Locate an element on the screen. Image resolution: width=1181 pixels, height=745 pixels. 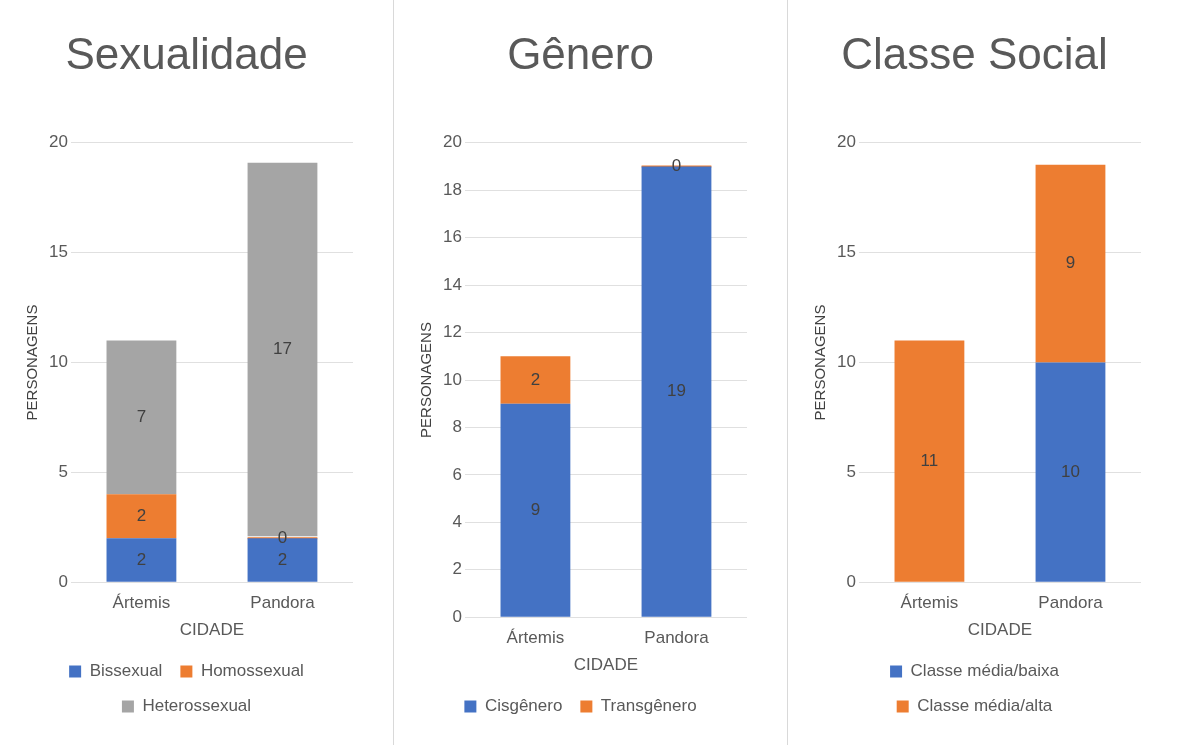
legend-label: Transgênero is located at coordinates (648, 706).